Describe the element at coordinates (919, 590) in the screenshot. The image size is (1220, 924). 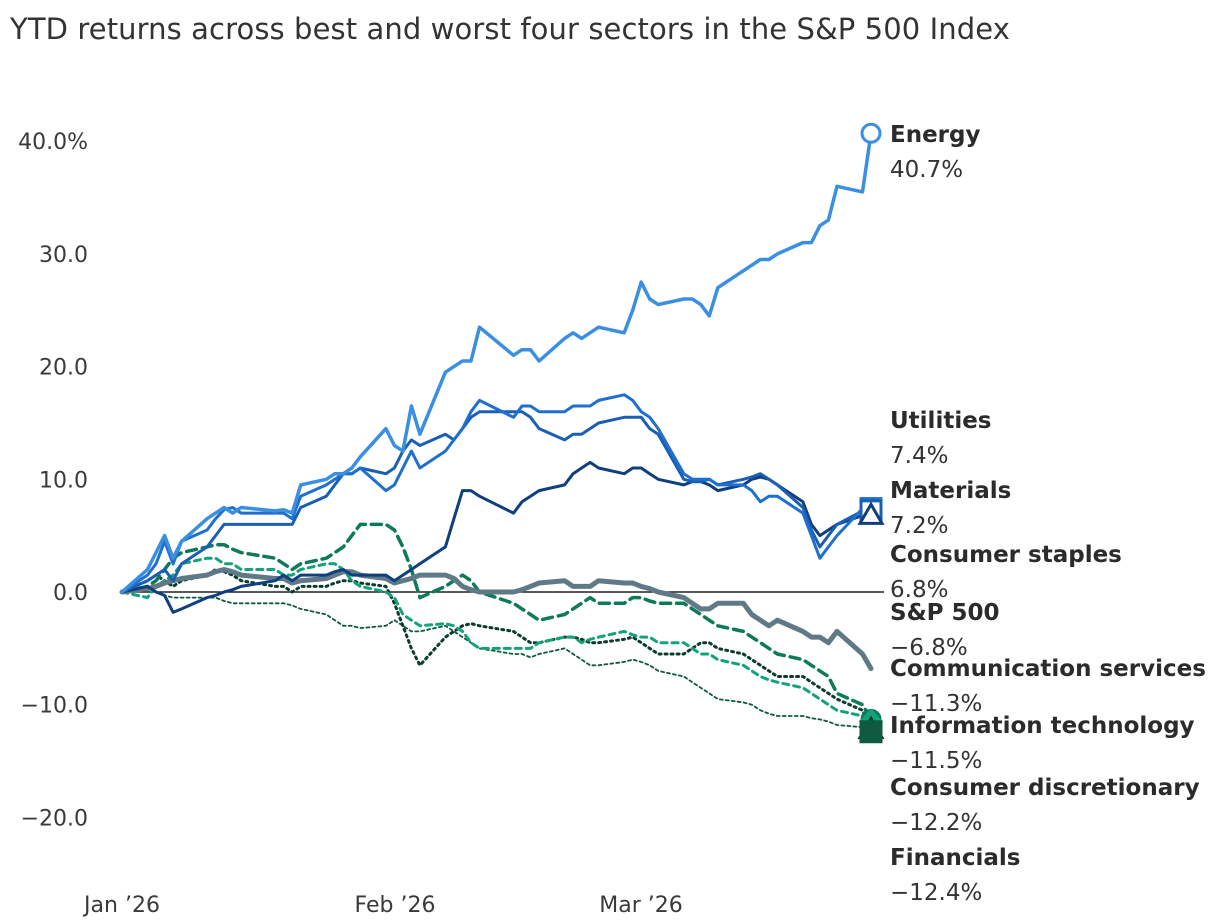
I see `end-label-value-consumer-staples: 6.8%` at that location.